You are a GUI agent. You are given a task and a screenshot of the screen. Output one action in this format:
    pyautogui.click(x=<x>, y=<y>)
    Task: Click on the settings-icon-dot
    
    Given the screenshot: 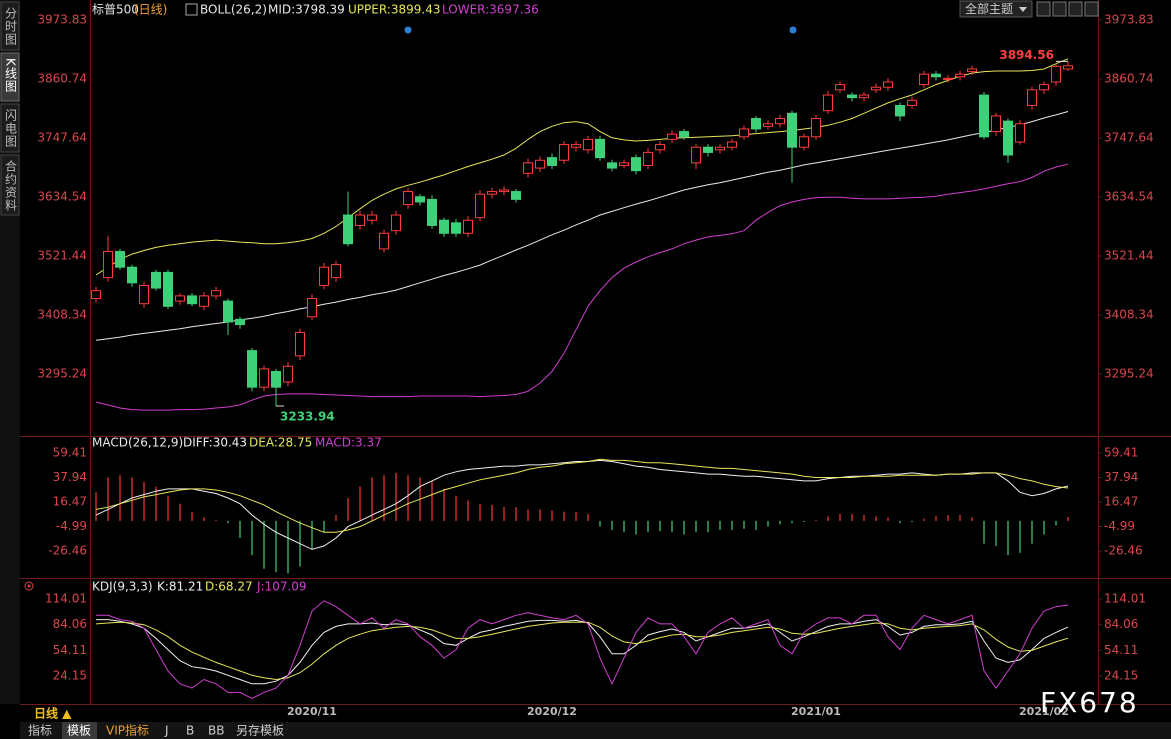 What is the action you would take?
    pyautogui.click(x=29, y=586)
    